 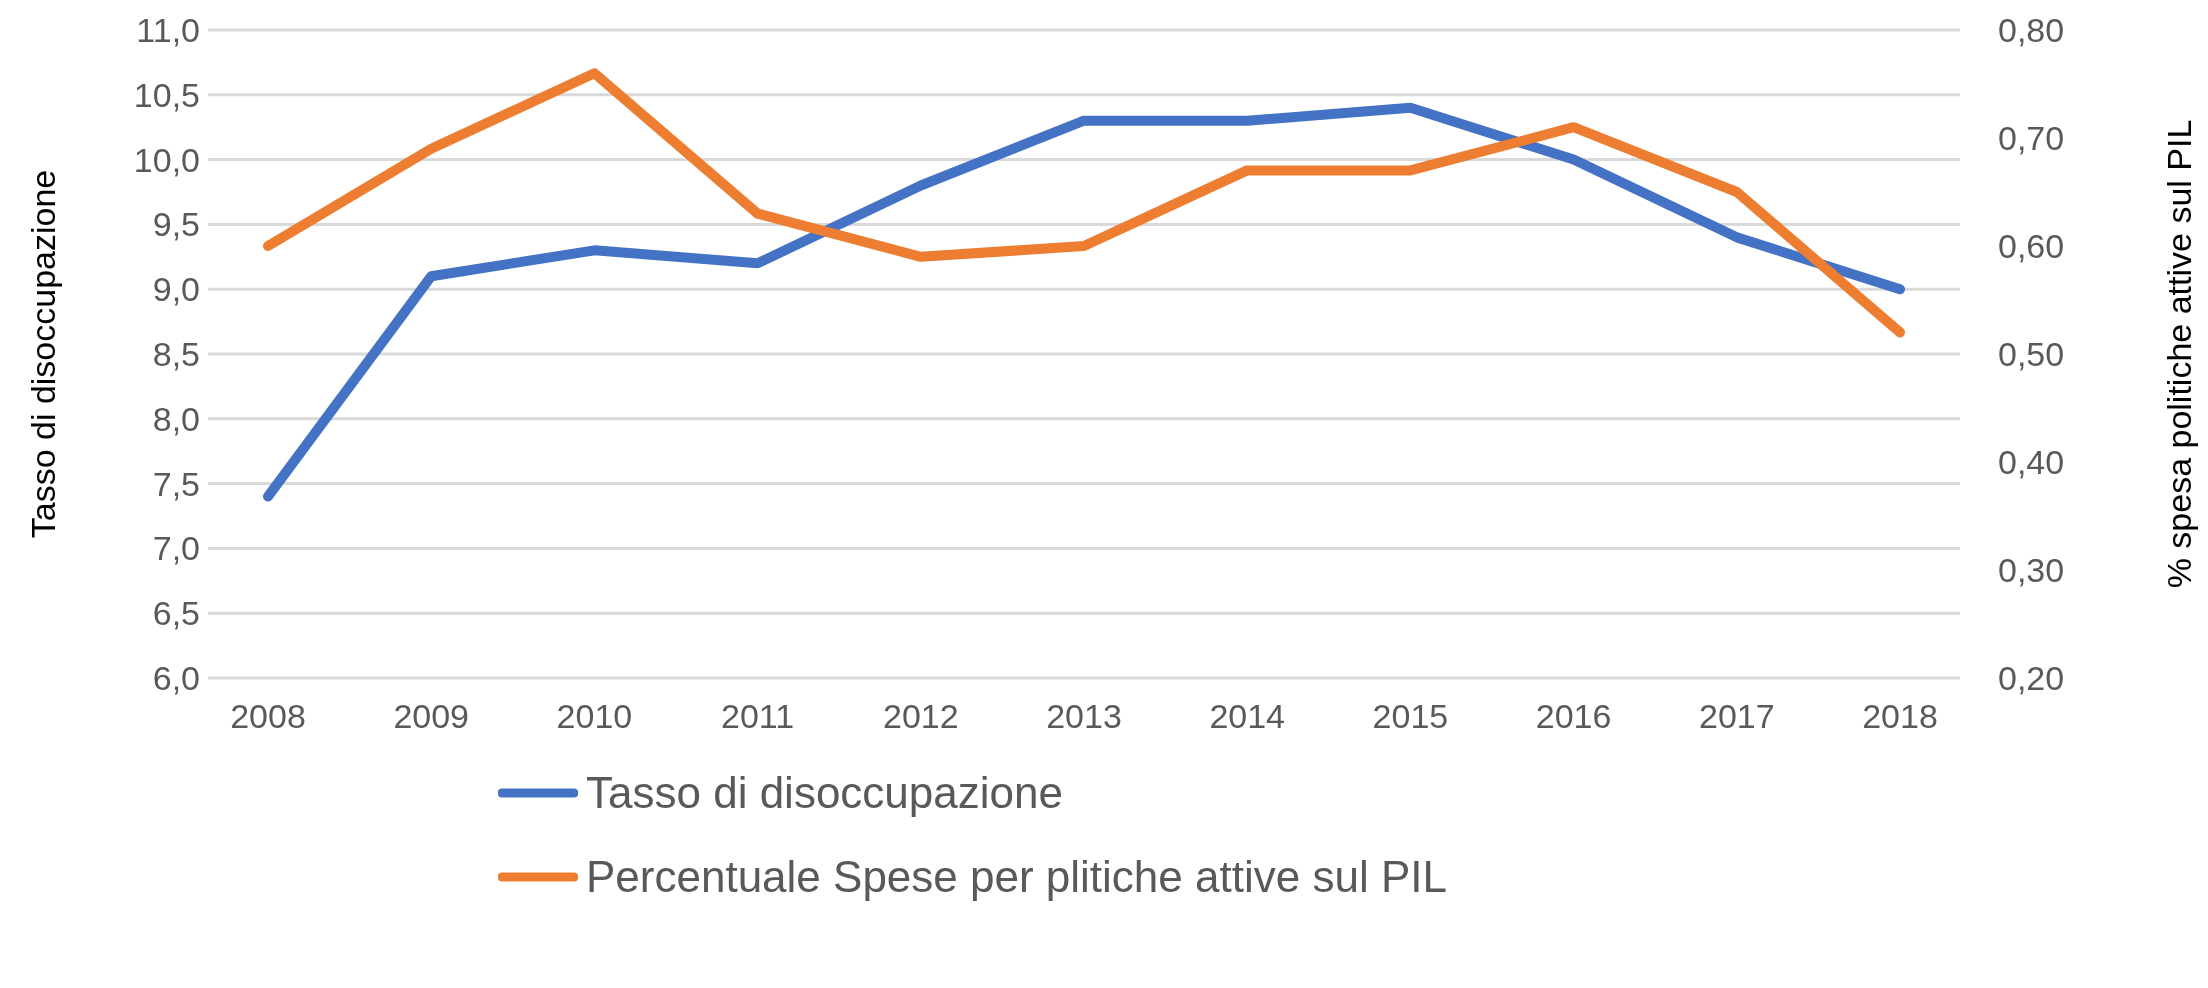 I want to click on legend-label: Percentuale Spese per plitiche attive sul PIL, so click(x=1016, y=877).